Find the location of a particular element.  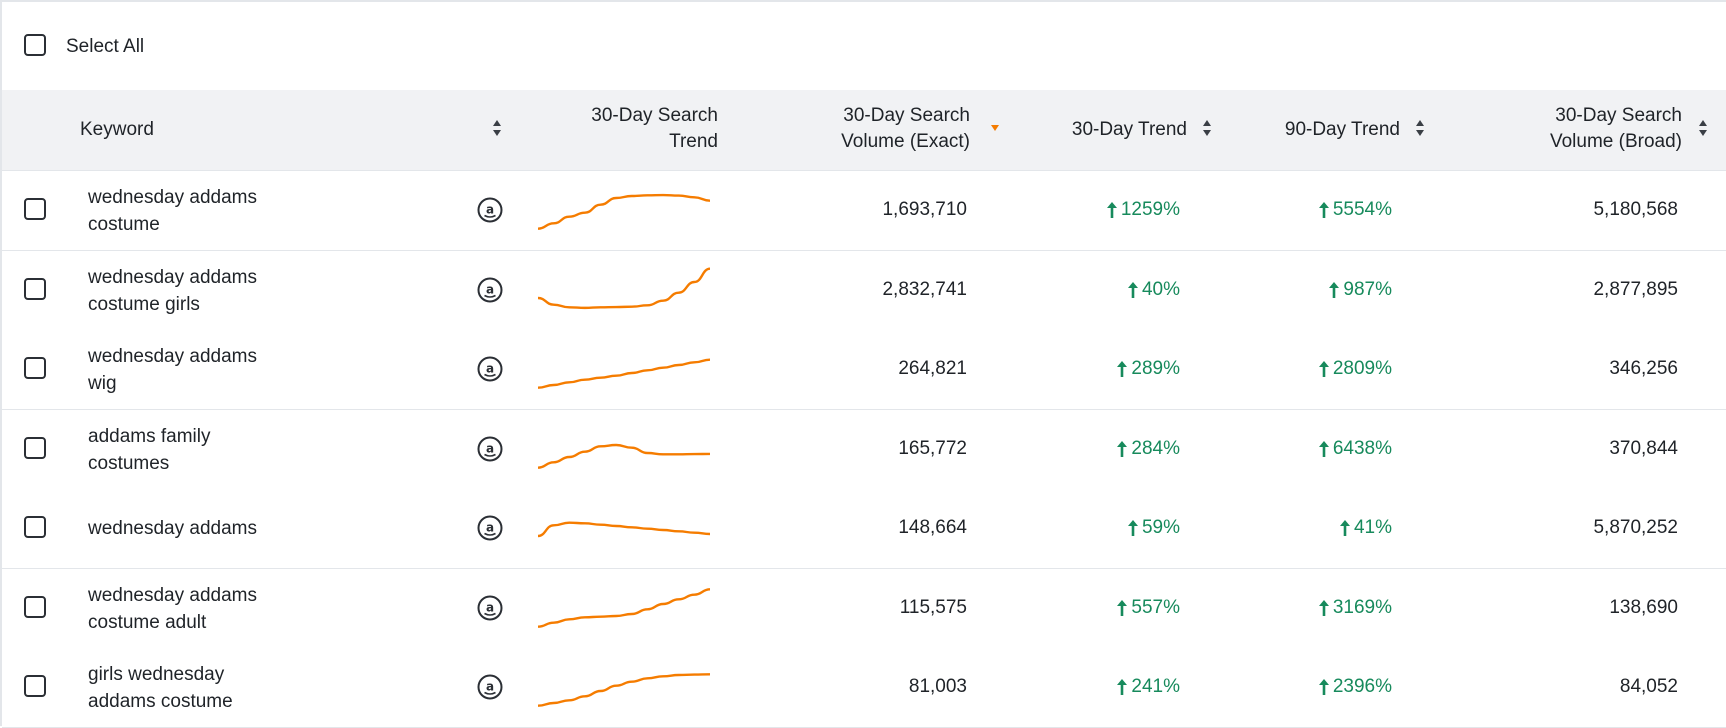

trend-90-day-text: 41% is located at coordinates (1372, 527).